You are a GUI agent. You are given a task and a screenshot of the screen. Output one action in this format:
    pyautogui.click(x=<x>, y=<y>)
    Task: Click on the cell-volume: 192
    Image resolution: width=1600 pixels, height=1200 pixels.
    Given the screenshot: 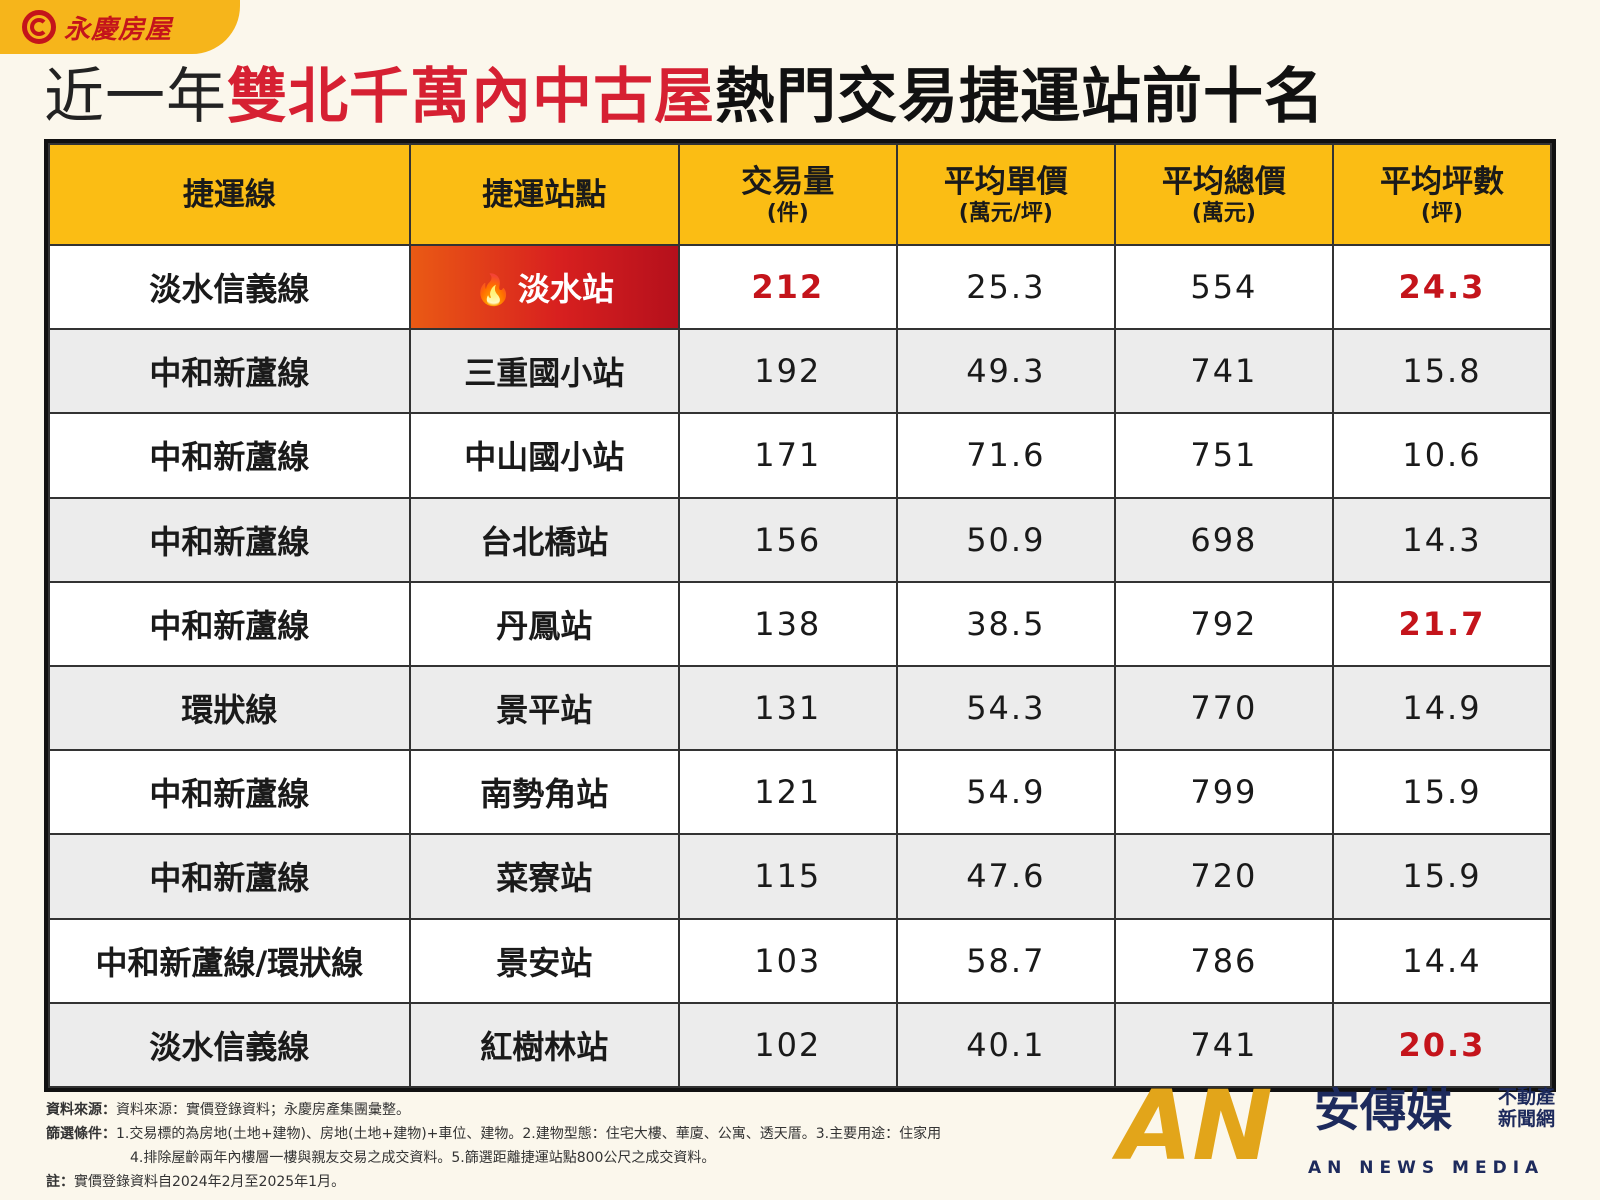 What is the action you would take?
    pyautogui.click(x=787, y=371)
    